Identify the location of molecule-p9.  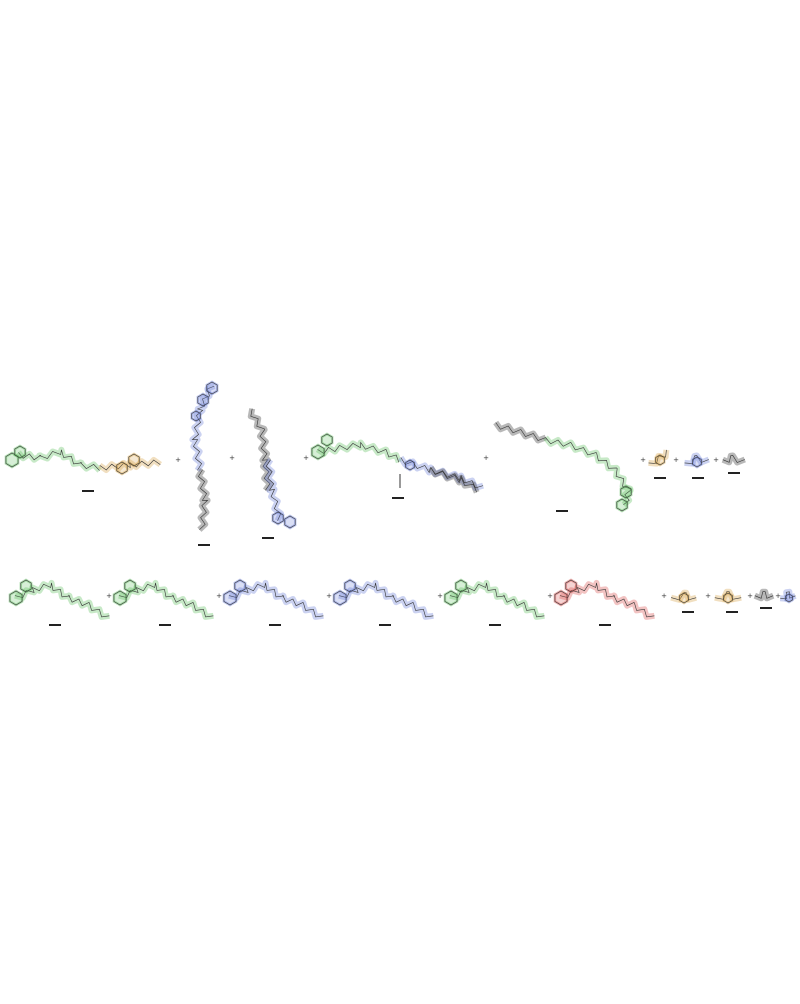
(764, 598).